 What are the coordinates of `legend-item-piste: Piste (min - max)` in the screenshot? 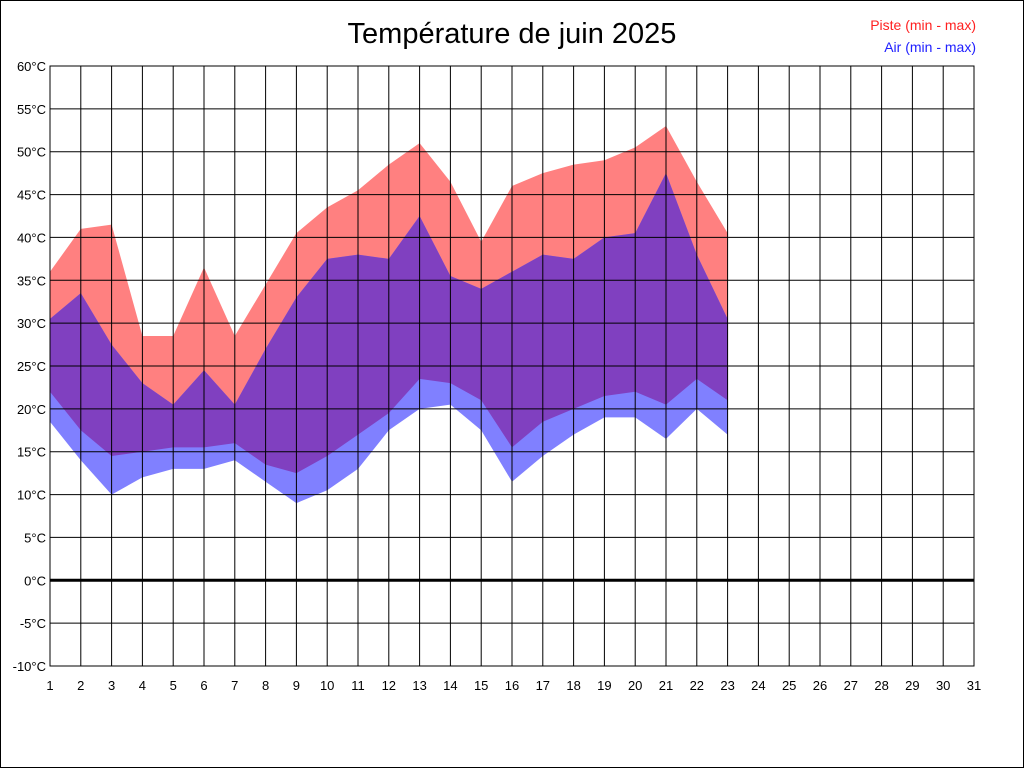 It's located at (923, 25).